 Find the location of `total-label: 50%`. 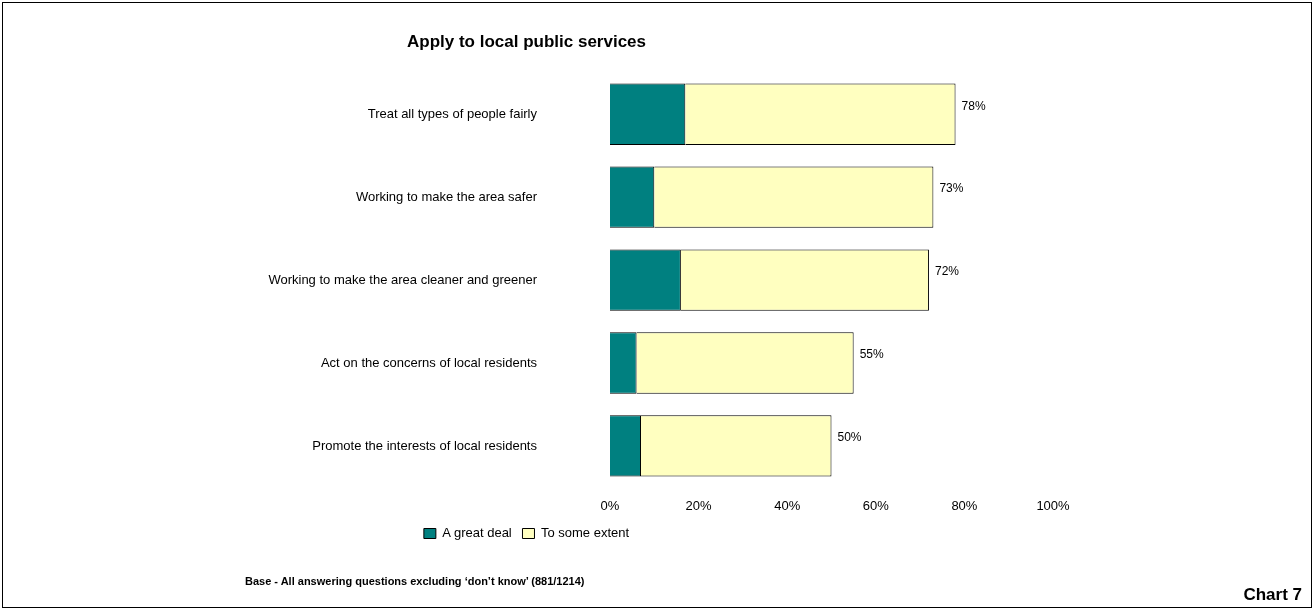

total-label: 50% is located at coordinates (849, 437).